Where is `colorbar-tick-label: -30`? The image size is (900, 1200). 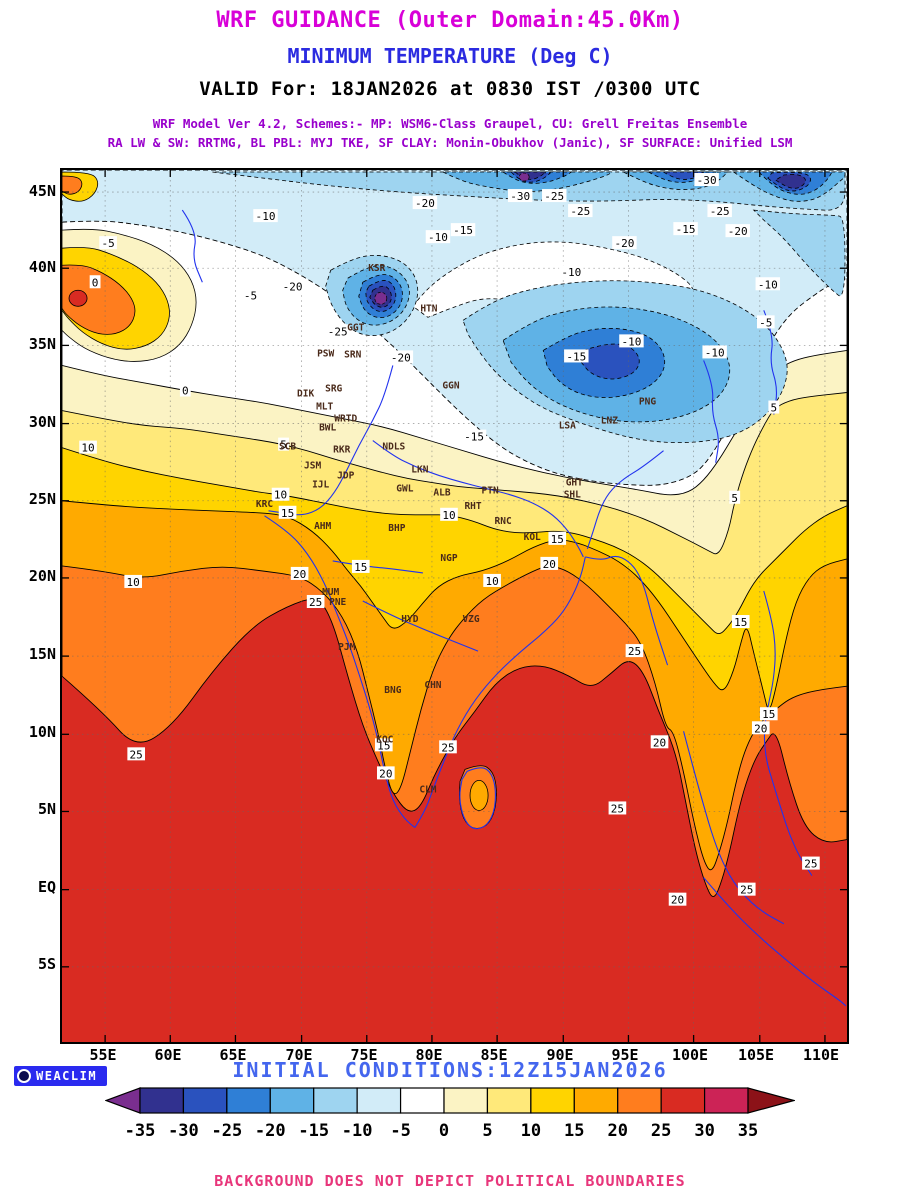 colorbar-tick-label: -30 is located at coordinates (183, 1131).